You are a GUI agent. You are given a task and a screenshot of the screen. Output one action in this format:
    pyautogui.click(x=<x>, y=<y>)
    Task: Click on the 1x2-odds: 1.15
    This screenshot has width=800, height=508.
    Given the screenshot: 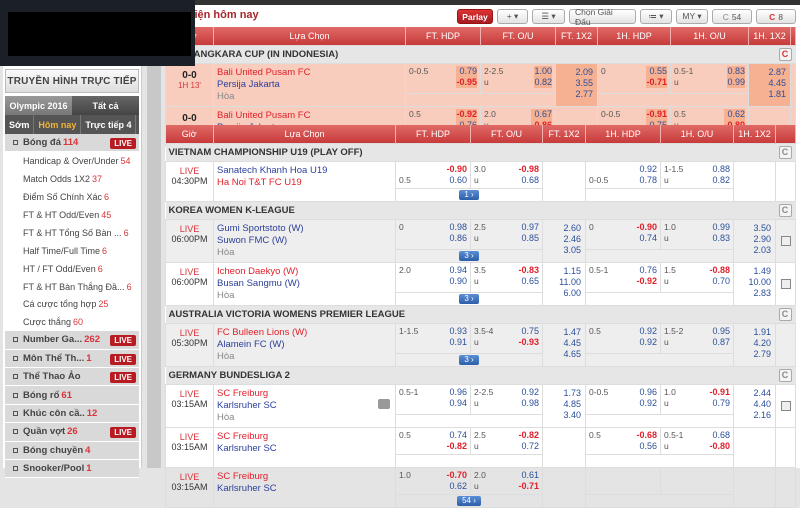 What is the action you would take?
    pyautogui.click(x=572, y=270)
    